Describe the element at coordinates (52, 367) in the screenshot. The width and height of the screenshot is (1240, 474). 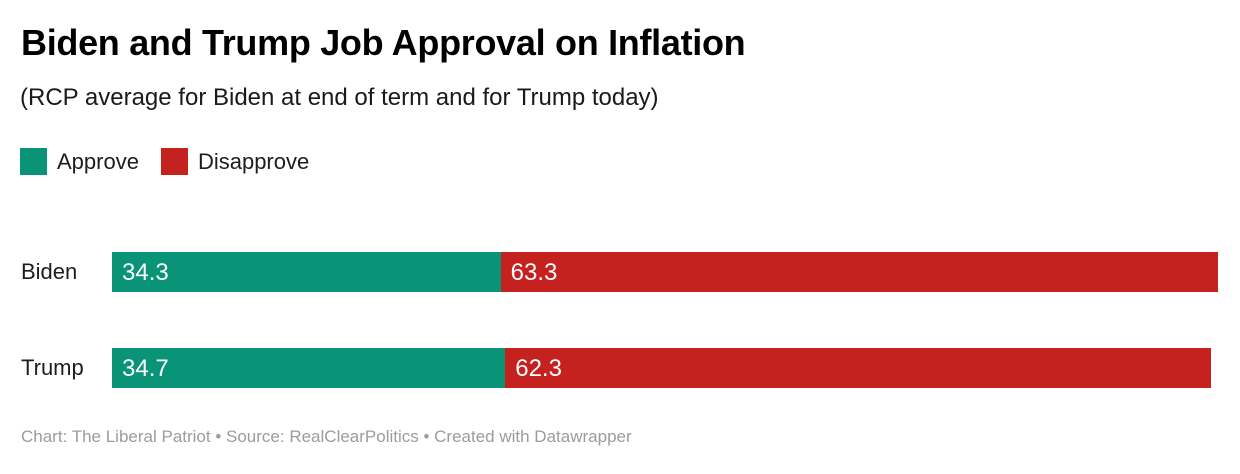
I see `category-label-trump: Trump` at that location.